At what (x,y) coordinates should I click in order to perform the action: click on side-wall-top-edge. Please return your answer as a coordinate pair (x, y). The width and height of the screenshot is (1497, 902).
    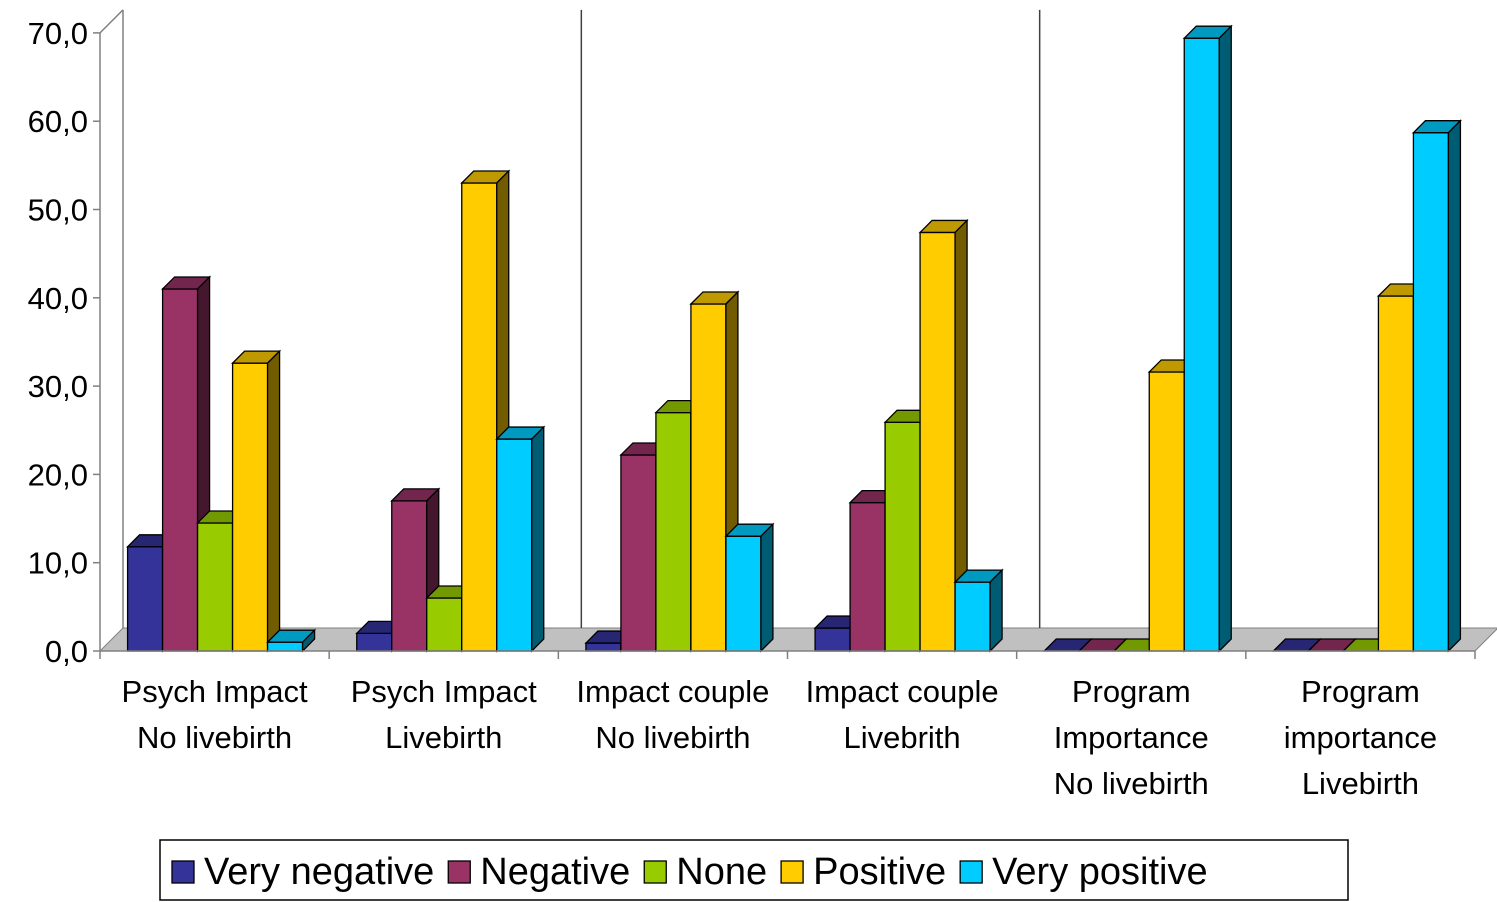
    Looking at the image, I should click on (111, 21).